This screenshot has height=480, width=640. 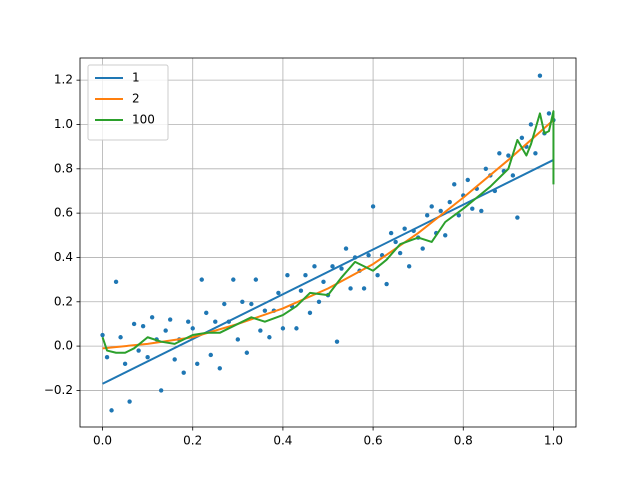 I want to click on y-tick-label: 0.0, so click(x=63, y=346).